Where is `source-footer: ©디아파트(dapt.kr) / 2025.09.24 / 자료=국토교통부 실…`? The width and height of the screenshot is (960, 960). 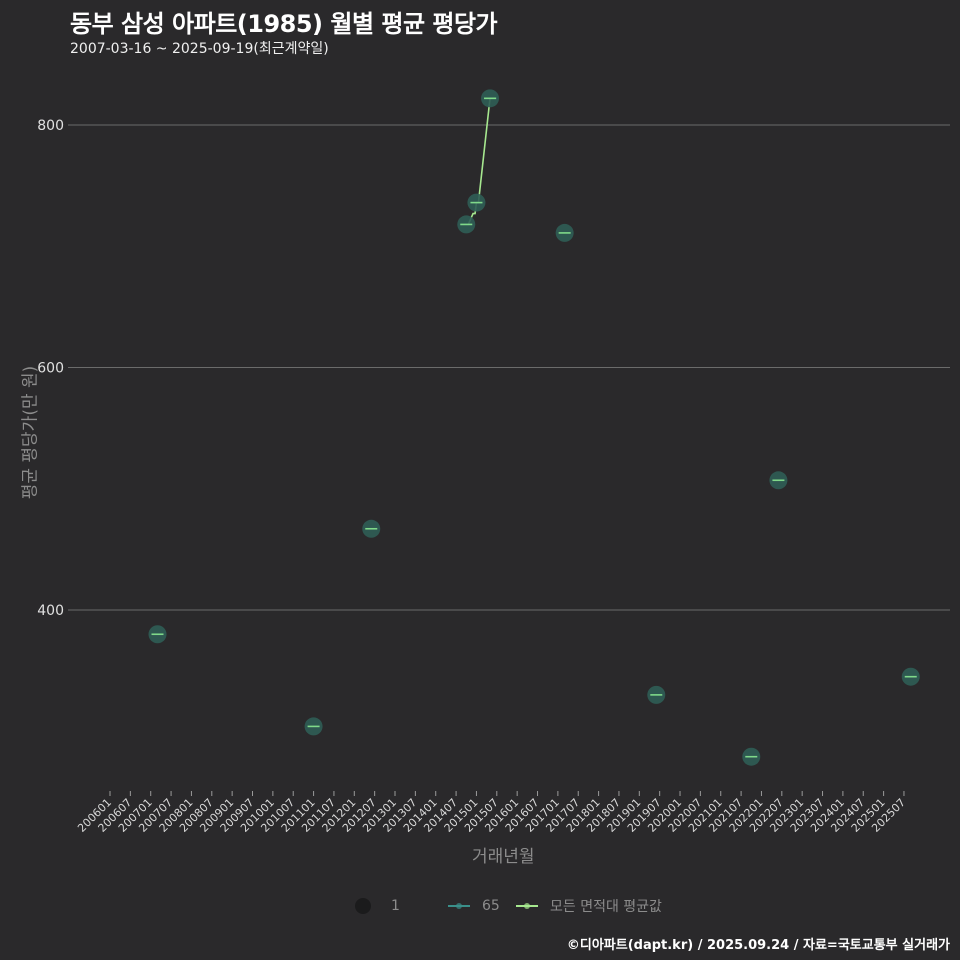
source-footer: ©디아파트(dapt.kr) / 2025.09.24 / 자료=국토교통부 실… is located at coordinates (758, 945).